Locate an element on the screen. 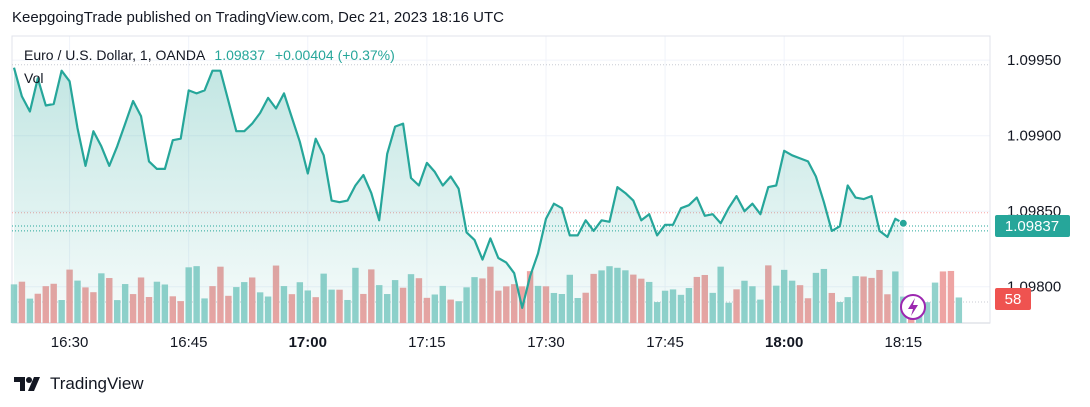 Image resolution: width=1090 pixels, height=407 pixels. volume-tag is located at coordinates (1013, 299).